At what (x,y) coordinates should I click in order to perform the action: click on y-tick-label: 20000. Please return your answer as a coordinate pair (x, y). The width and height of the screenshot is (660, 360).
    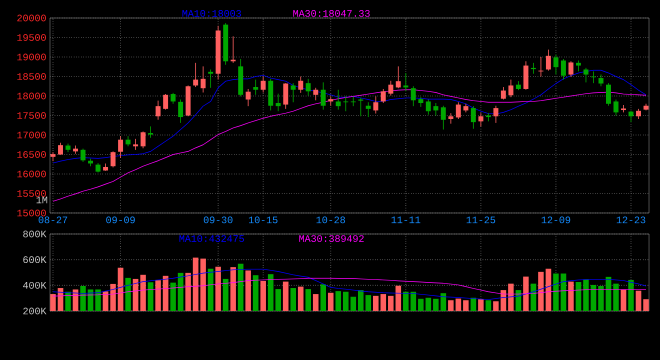
    Looking at the image, I should click on (31, 18).